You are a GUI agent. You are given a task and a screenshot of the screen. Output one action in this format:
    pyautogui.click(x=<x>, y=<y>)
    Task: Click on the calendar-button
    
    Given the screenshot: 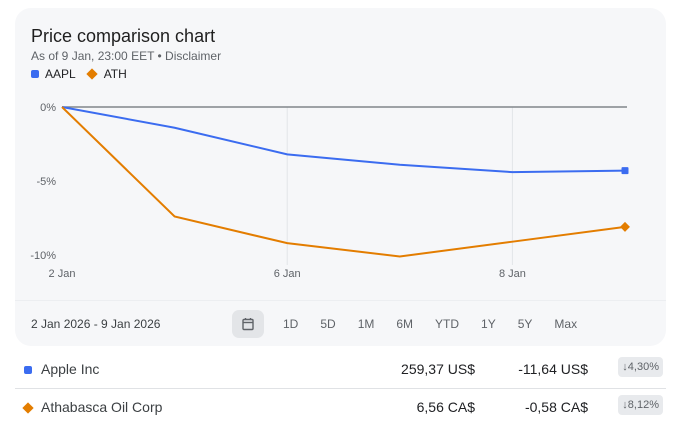 What is the action you would take?
    pyautogui.click(x=248, y=324)
    